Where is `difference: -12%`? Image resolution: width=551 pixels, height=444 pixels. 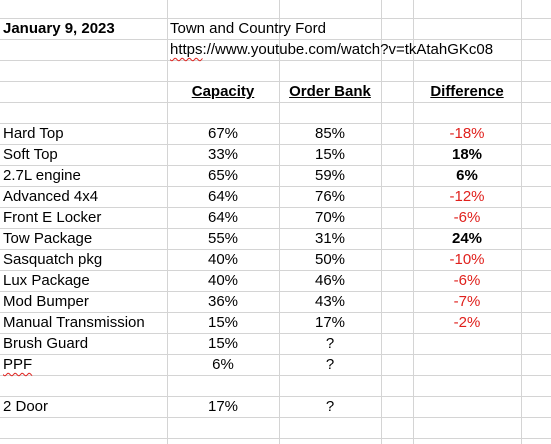 difference: -12% is located at coordinates (467, 196).